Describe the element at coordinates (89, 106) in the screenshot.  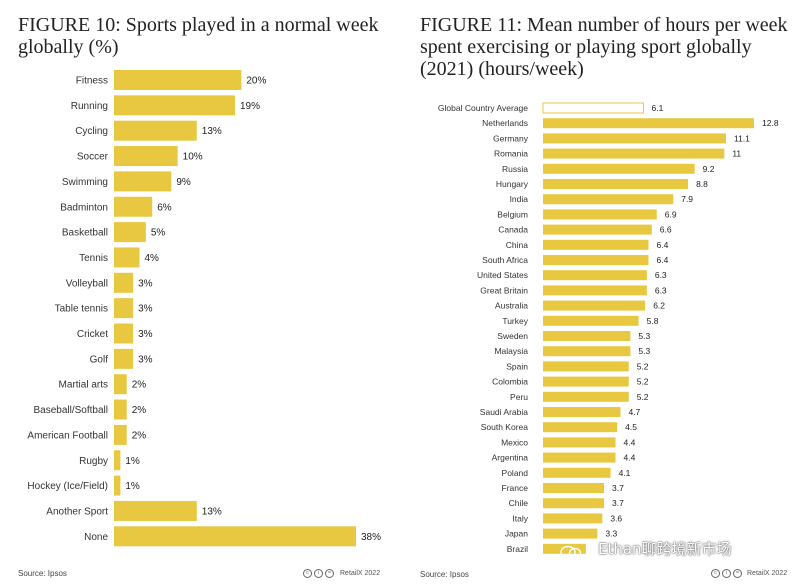
I see `category-label: Running` at that location.